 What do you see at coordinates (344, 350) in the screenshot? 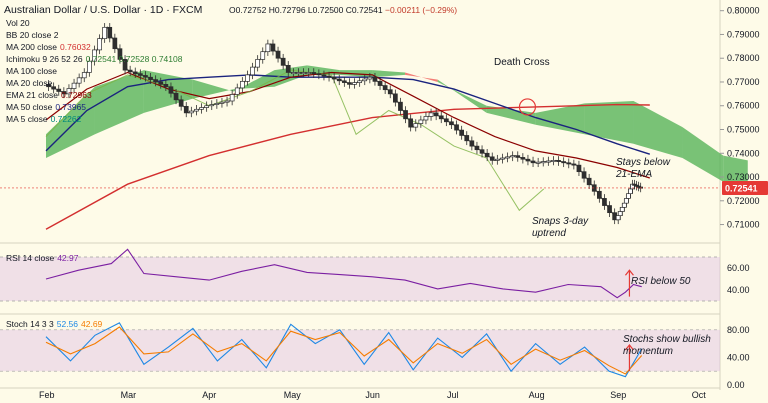
I see `stoch-line` at bounding box center [344, 350].